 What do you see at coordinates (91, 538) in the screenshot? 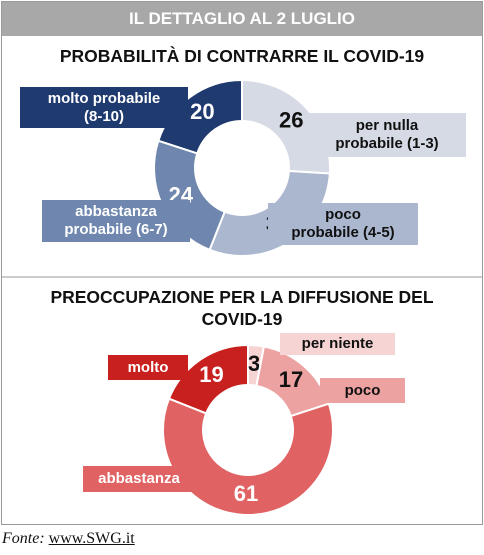
I see `source-link: www.SWG.it` at bounding box center [91, 538].